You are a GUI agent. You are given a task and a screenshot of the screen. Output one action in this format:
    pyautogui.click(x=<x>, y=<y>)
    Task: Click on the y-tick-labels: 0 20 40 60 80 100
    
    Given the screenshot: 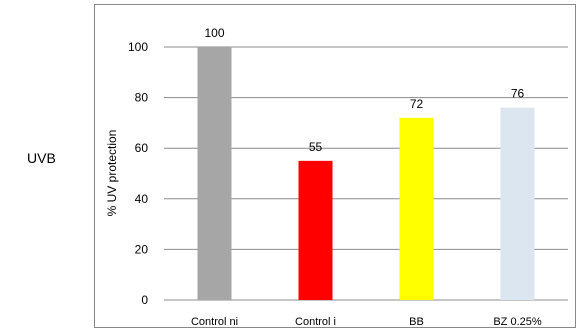 What is the action you would take?
    pyautogui.click(x=138, y=173)
    